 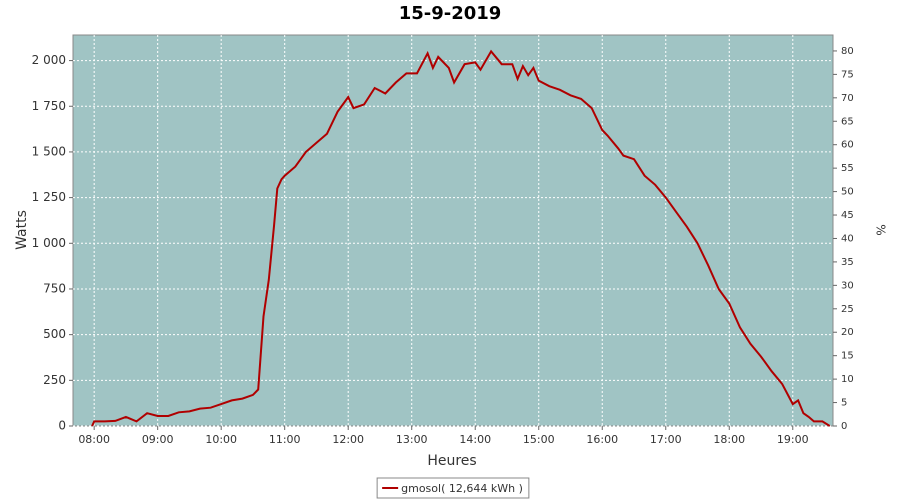 What do you see at coordinates (847, 262) in the screenshot?
I see `y2-tick-label: 35` at bounding box center [847, 262].